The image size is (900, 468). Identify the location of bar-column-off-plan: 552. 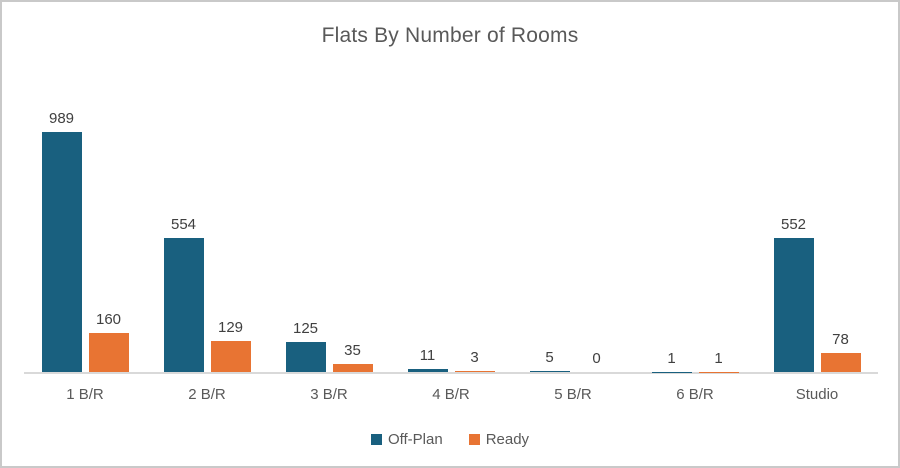
(793, 294).